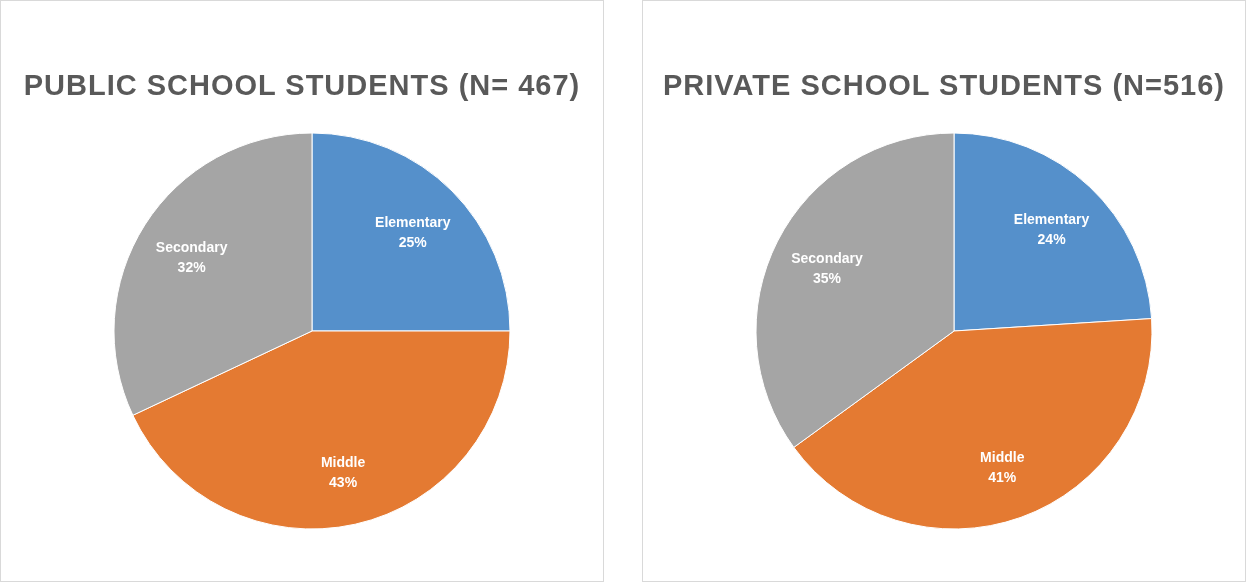 The width and height of the screenshot is (1248, 585). What do you see at coordinates (192, 266) in the screenshot?
I see `data-label: 32%` at bounding box center [192, 266].